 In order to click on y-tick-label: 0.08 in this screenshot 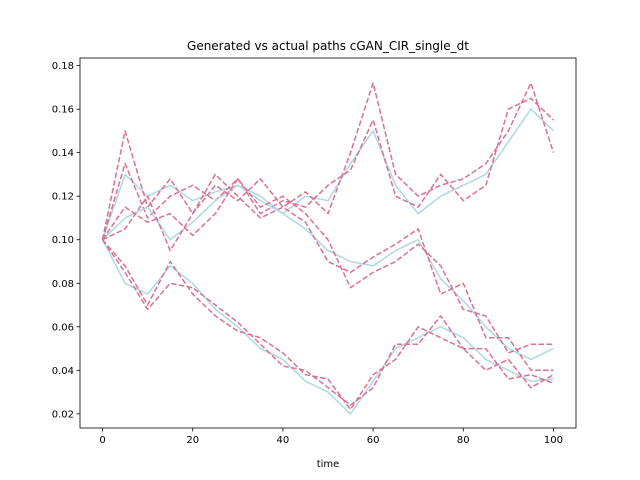, I will do `click(63, 284)`.